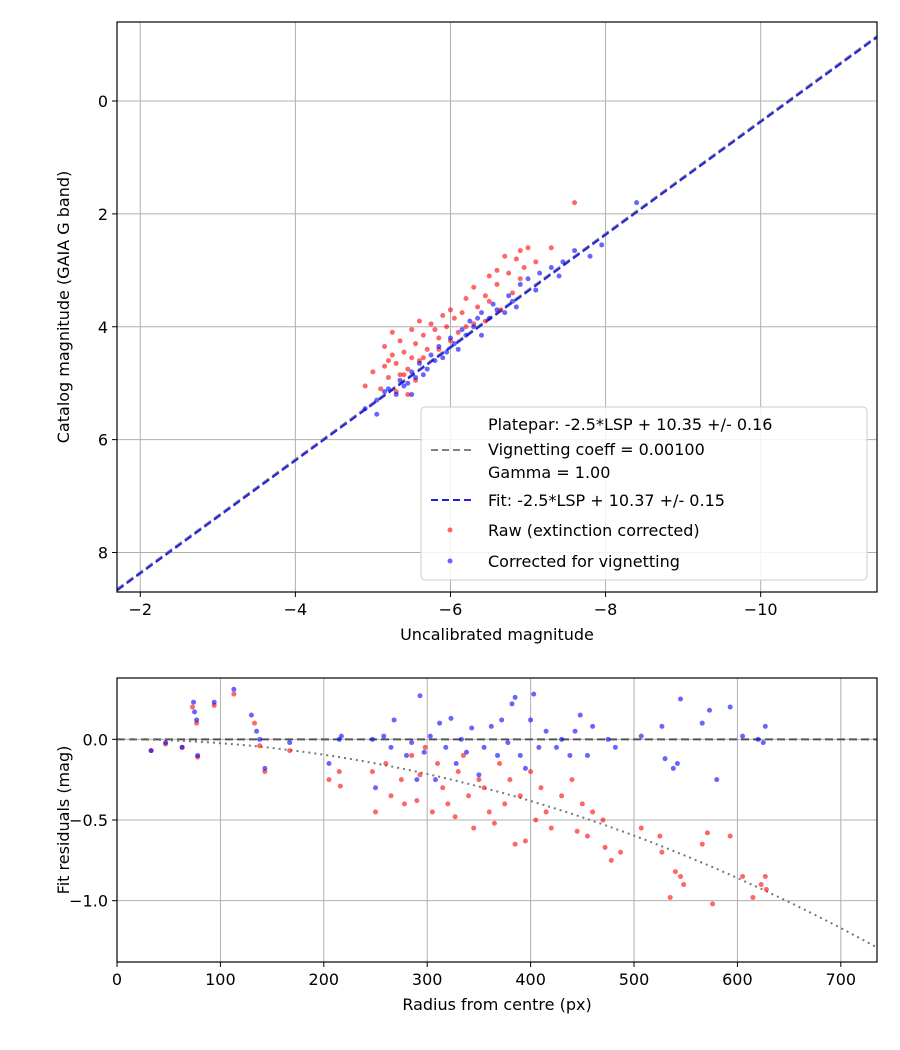 The width and height of the screenshot is (900, 1050). Describe the element at coordinates (606, 609) in the screenshot. I see `x-tick-label: −8` at that location.